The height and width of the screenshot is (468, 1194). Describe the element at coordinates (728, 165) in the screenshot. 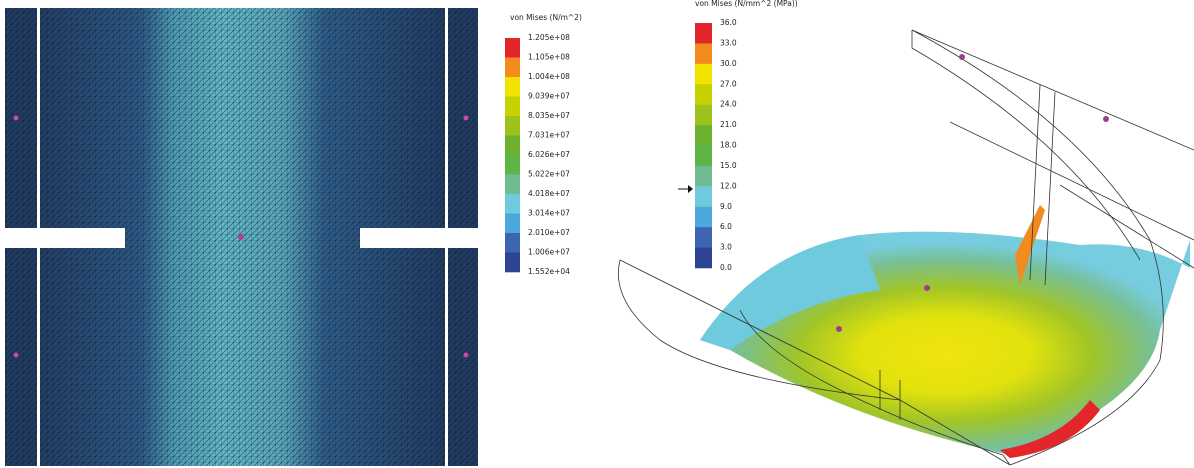

I see `legend-label: 15.0` at that location.